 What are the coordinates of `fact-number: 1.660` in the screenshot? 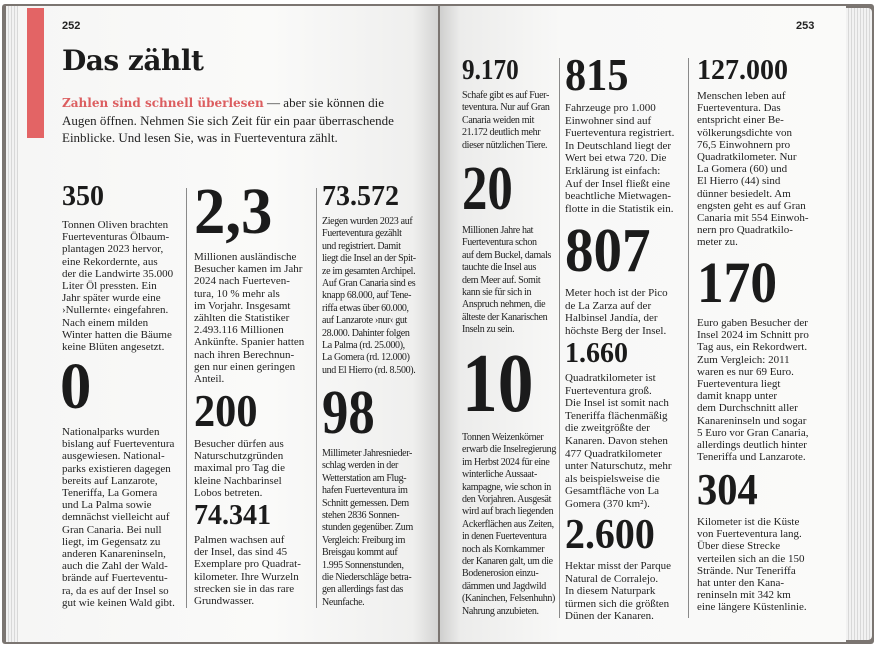 It's located at (596, 353).